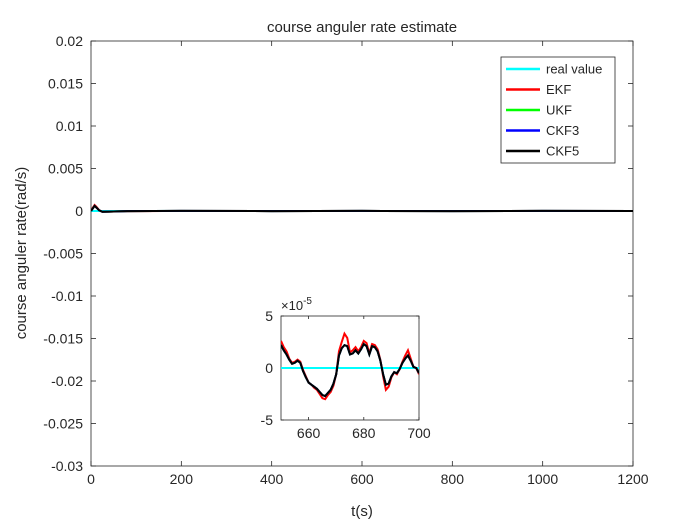 This screenshot has height=525, width=700. Describe the element at coordinates (269, 316) in the screenshot. I see `inset-y-tick-label: 5` at that location.